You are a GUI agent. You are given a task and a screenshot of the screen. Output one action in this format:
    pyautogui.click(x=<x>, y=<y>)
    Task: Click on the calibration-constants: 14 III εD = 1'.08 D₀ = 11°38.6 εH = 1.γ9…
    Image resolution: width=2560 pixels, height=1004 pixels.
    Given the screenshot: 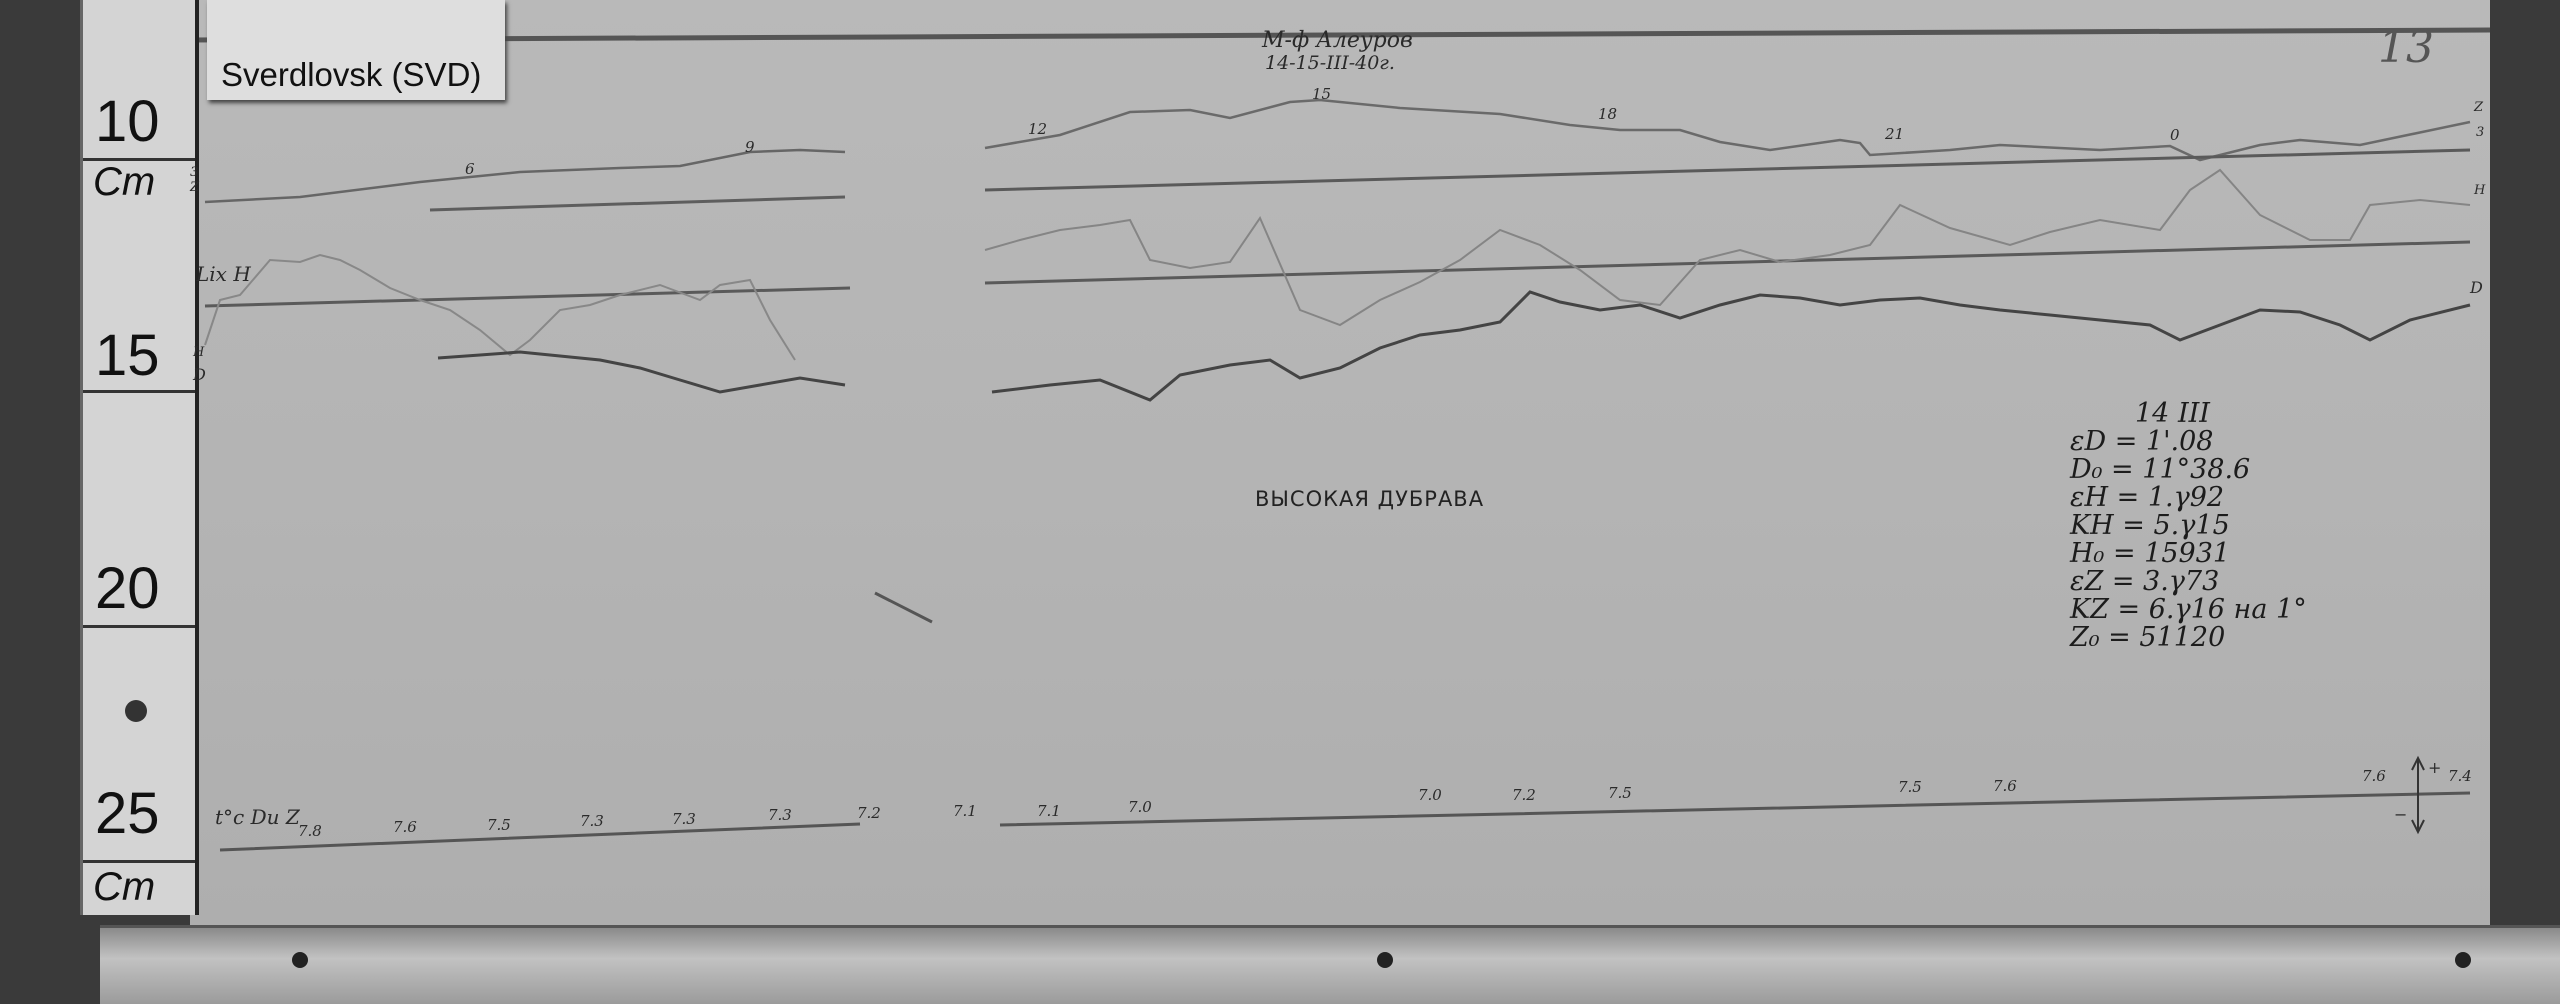 What is the action you would take?
    pyautogui.click(x=2190, y=526)
    